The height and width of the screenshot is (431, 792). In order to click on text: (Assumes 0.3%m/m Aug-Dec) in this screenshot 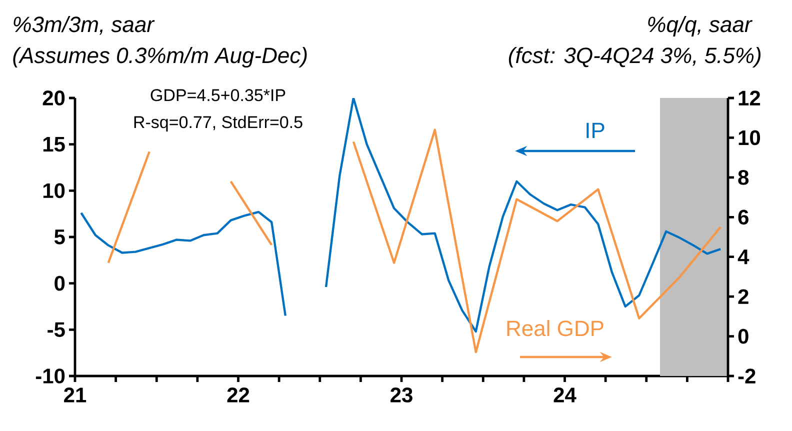, I will do `click(160, 57)`.